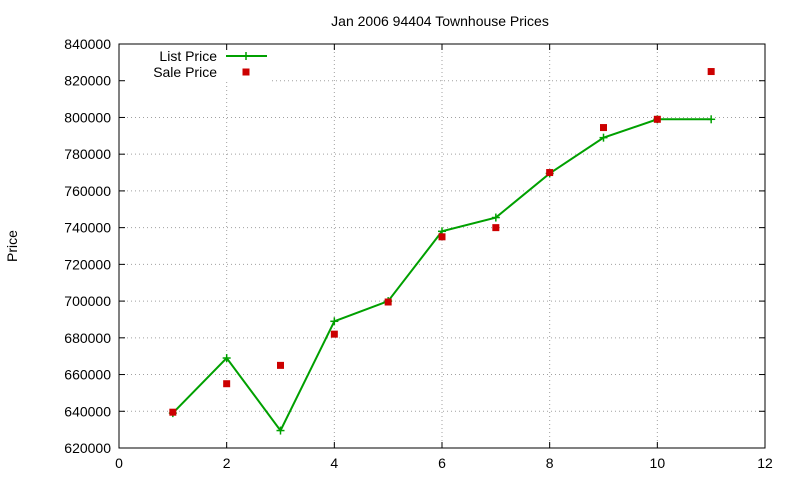 This screenshot has width=800, height=480. I want to click on y-tick-label: 640000, so click(87, 411).